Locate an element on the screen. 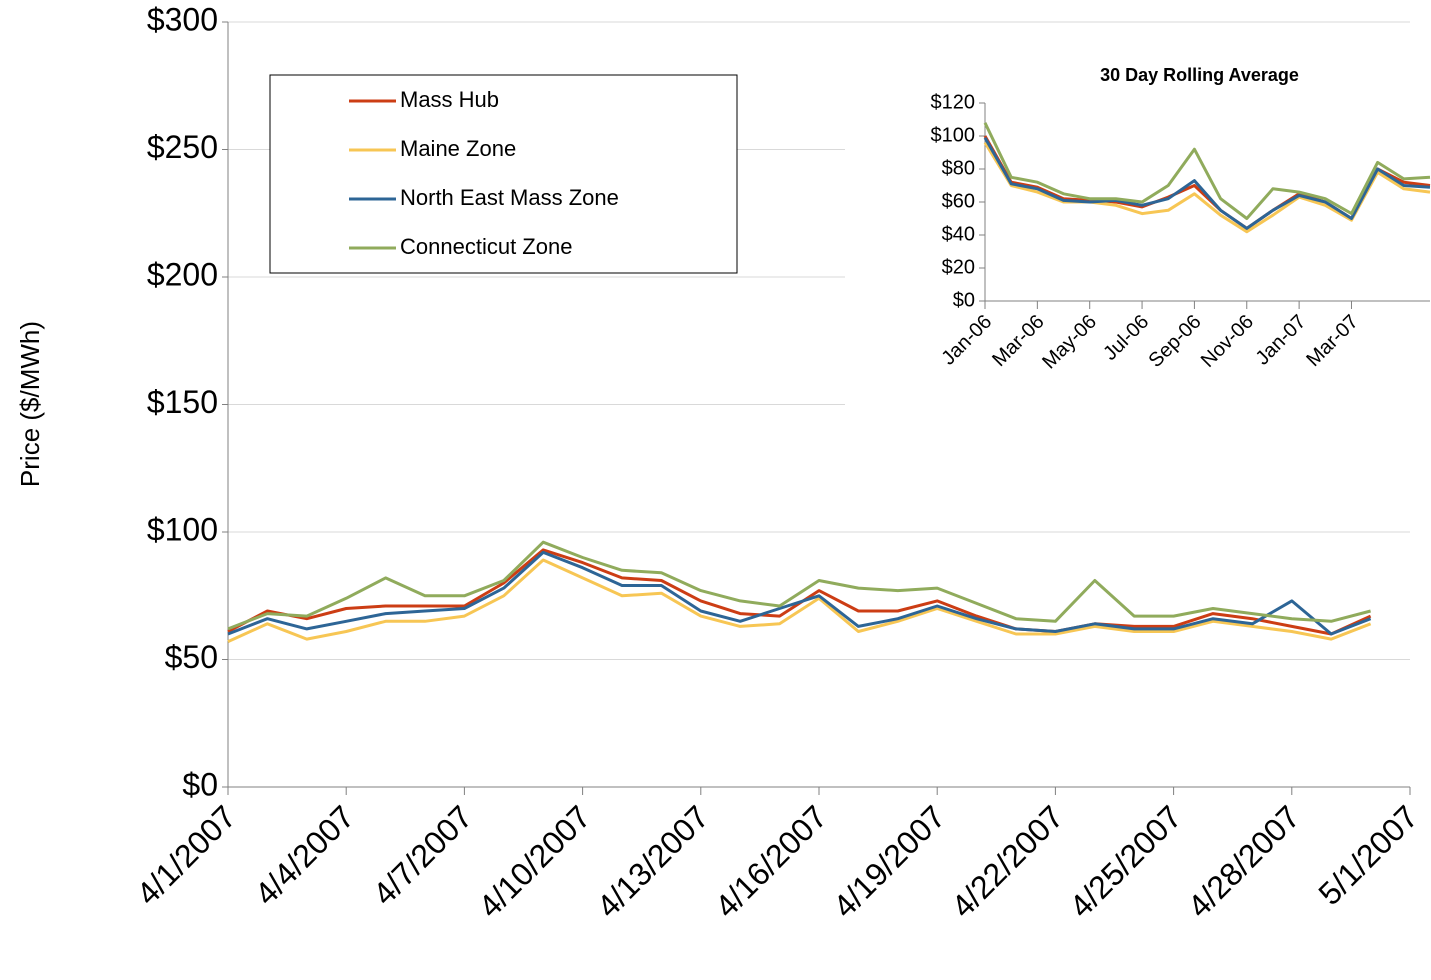 This screenshot has width=1431, height=980. y-tick-label: $150 is located at coordinates (182, 402).